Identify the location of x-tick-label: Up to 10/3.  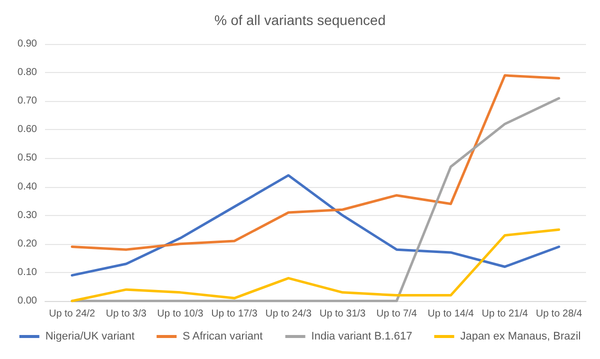
(180, 314).